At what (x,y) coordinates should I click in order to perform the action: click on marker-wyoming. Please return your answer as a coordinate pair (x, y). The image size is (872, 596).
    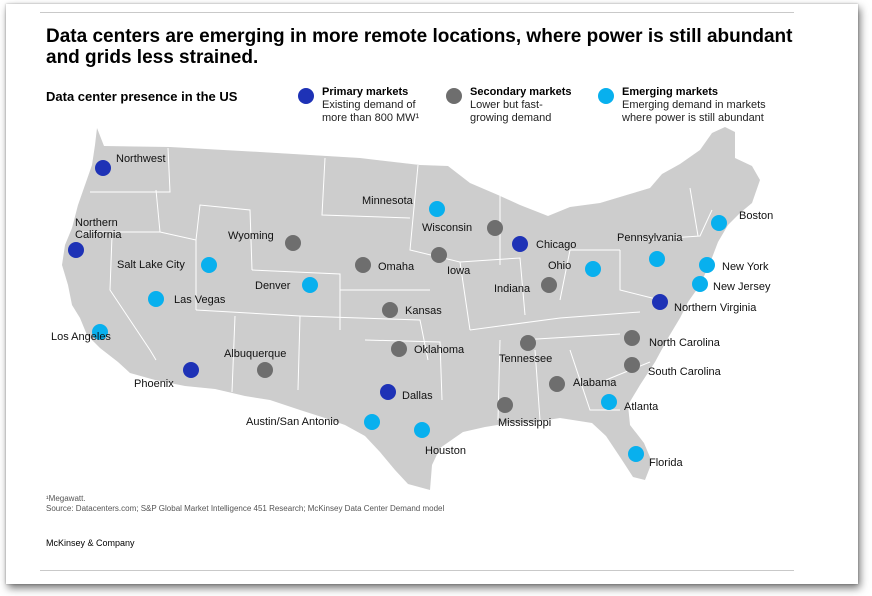
    Looking at the image, I should click on (293, 243).